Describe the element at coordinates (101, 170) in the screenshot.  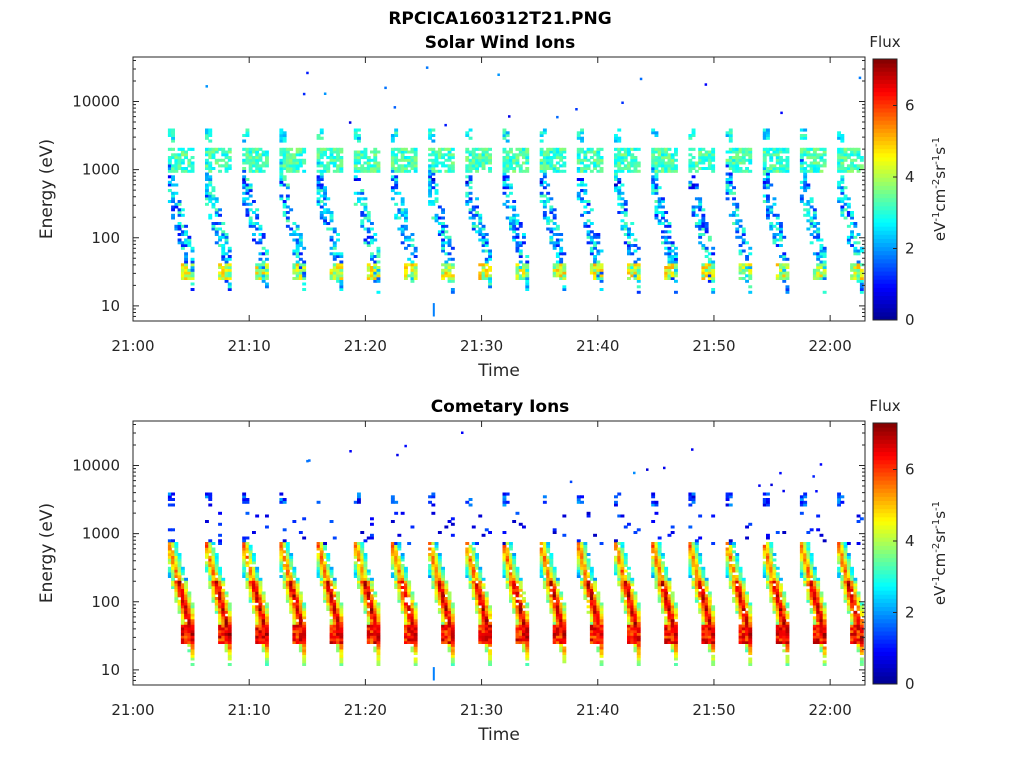
I see `y-tick-label: 1000` at that location.